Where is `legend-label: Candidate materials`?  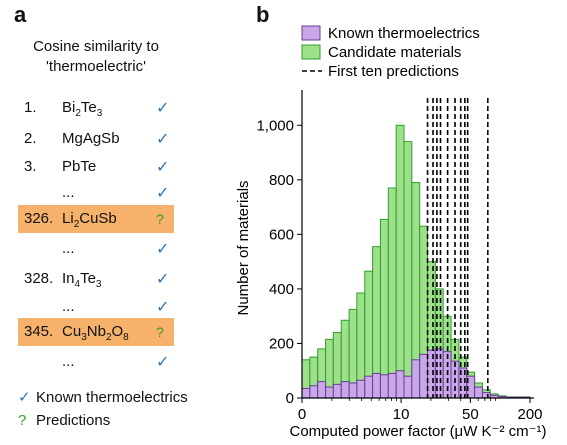
legend-label: Candidate materials is located at coordinates (394, 52).